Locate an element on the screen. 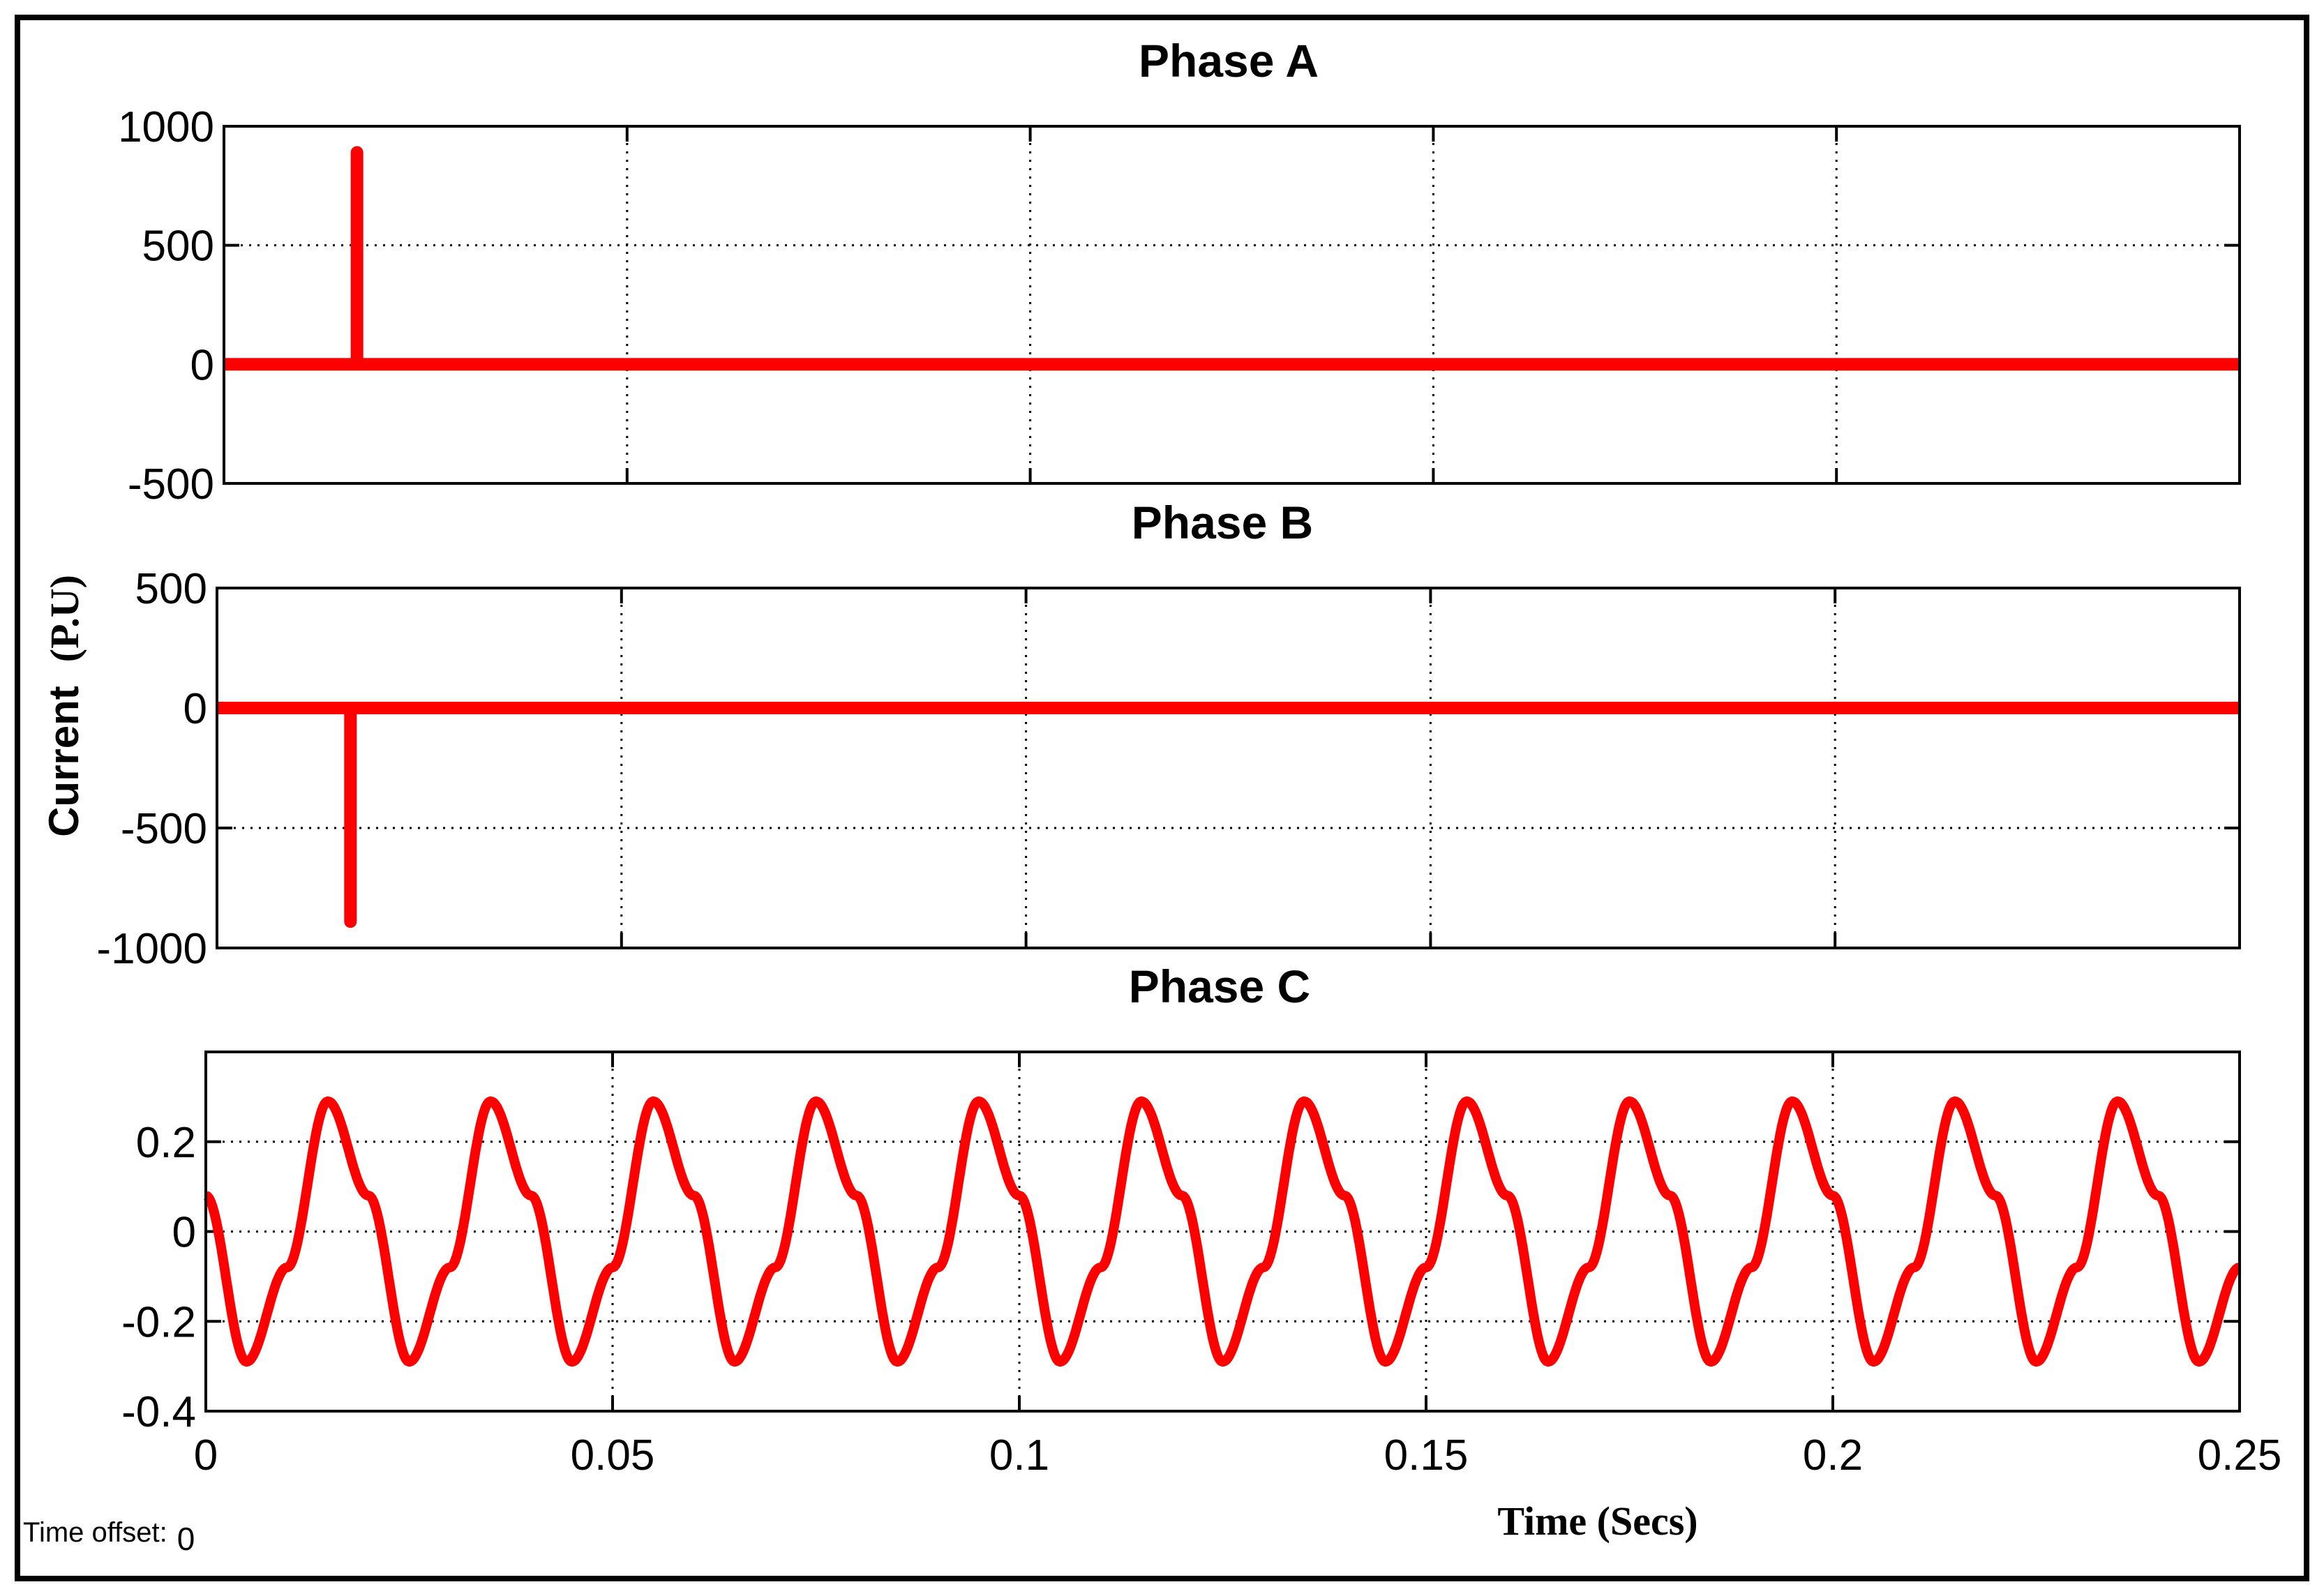  phase-a-y-ticks: -500 0 500 1000 is located at coordinates (166, 306).